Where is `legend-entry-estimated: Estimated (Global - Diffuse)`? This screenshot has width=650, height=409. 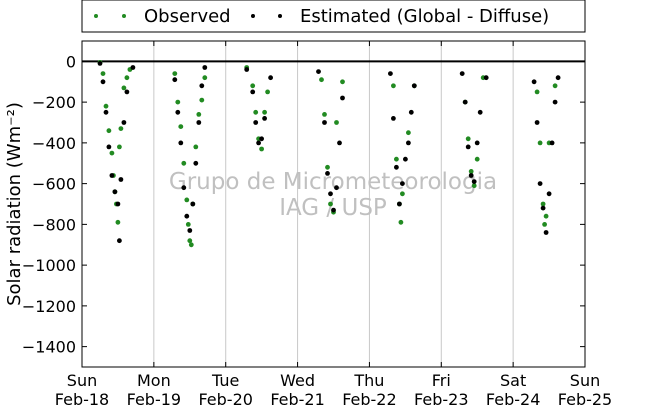
legend-entry-estimated: Estimated (Global - Diffuse) is located at coordinates (400, 16).